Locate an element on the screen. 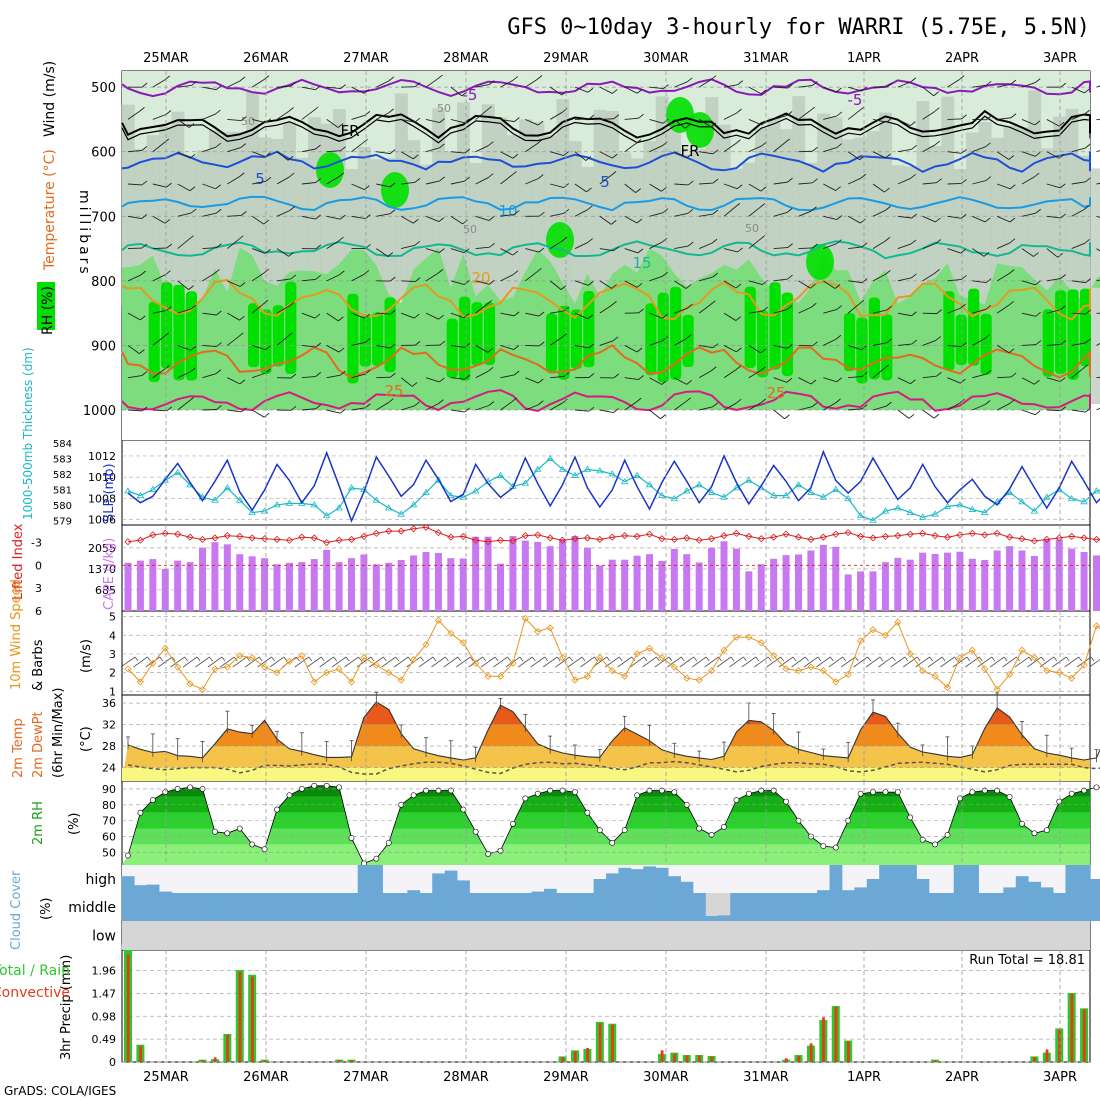 This screenshot has width=1100, height=1100. rh-upper-cell is located at coordinates (330, 170).